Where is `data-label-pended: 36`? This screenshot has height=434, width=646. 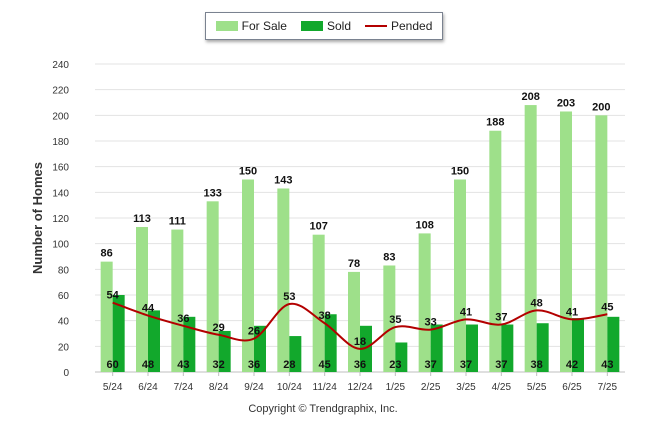 data-label-pended: 36 is located at coordinates (183, 319).